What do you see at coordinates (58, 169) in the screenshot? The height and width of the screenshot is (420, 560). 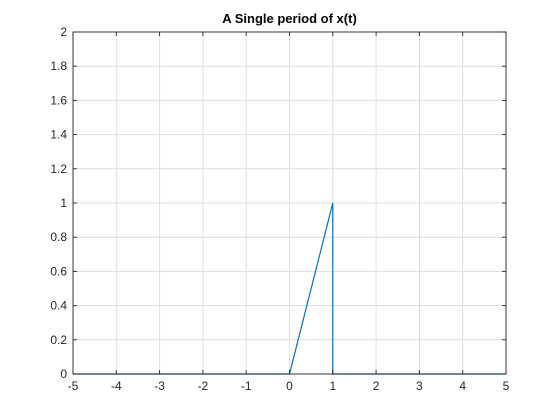 I see `y-tick-label: 1.2` at bounding box center [58, 169].